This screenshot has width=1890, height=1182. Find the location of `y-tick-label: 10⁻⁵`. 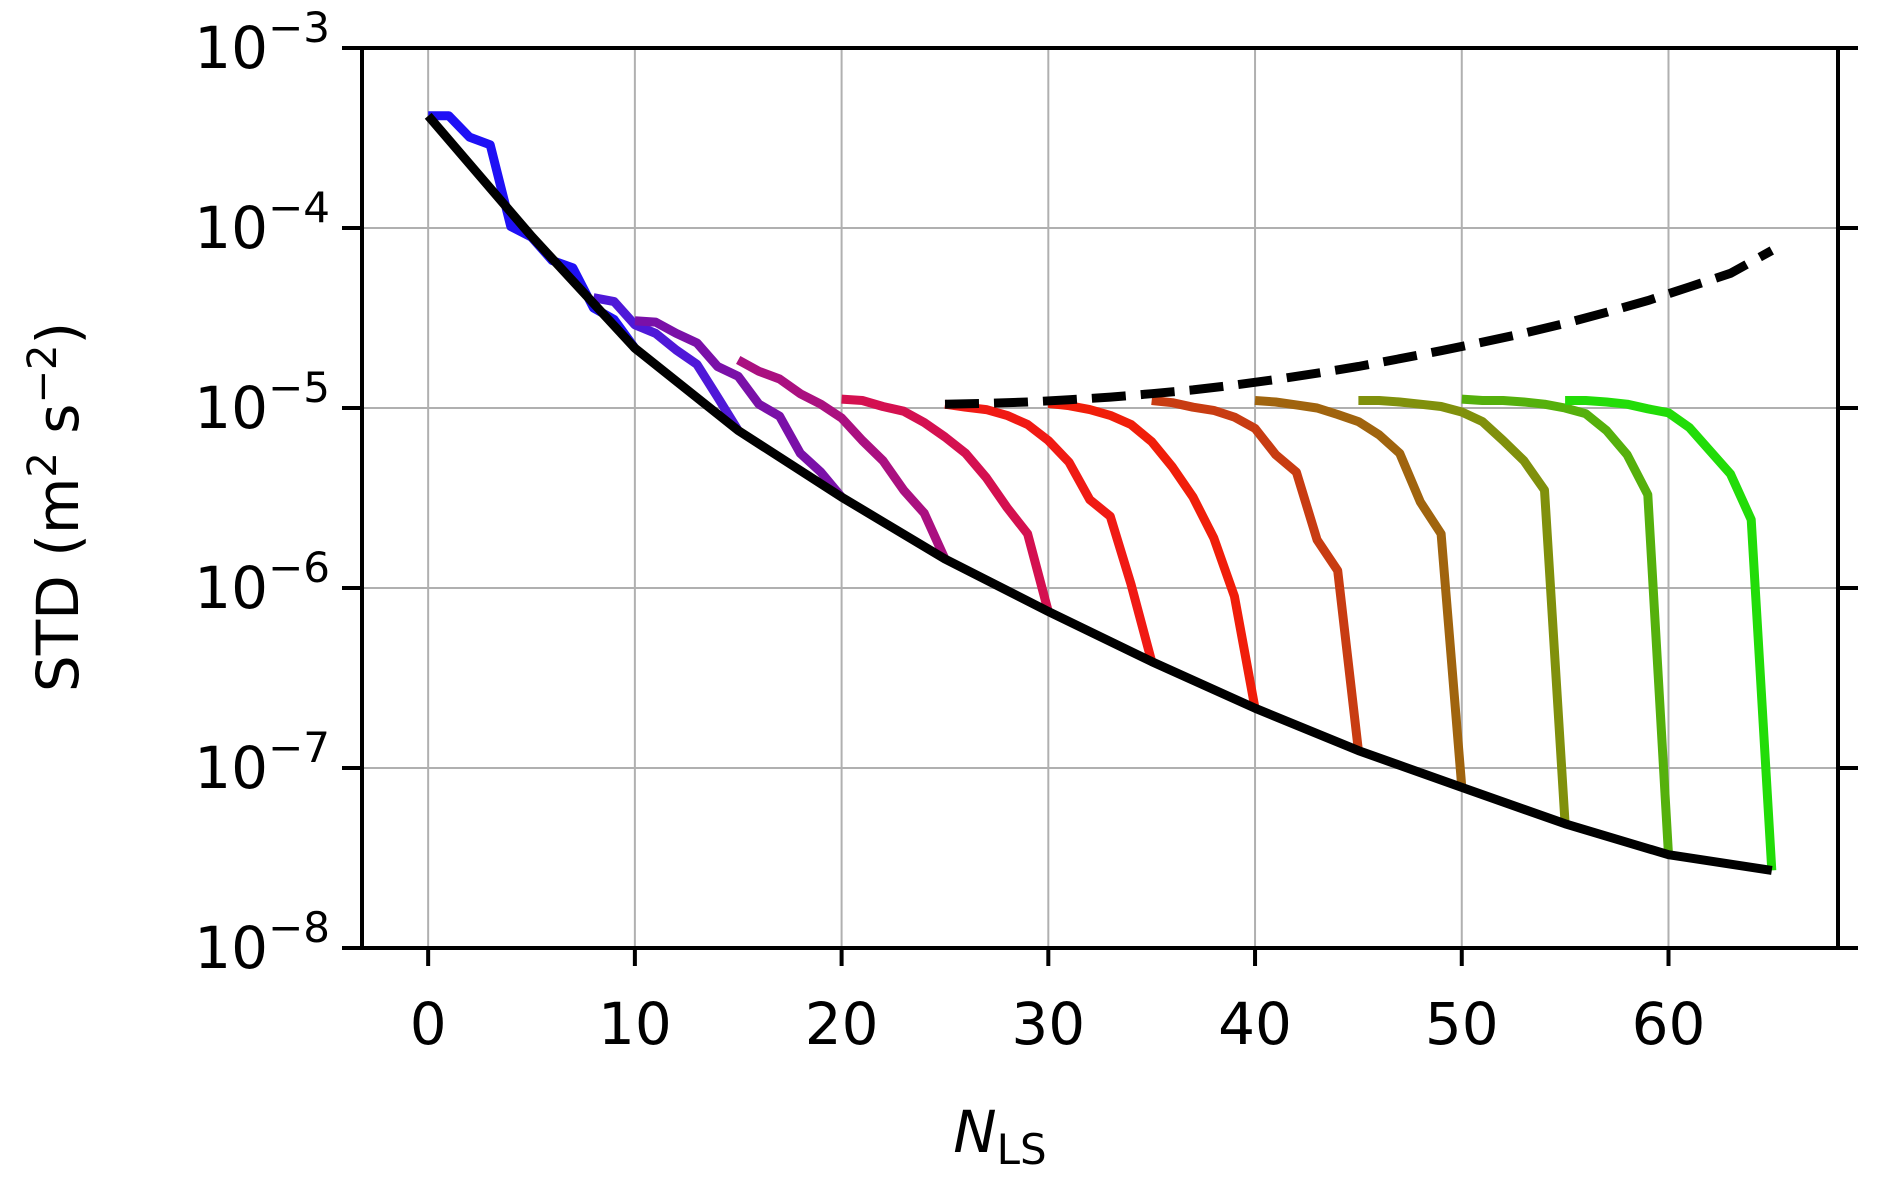

y-tick-label: 10⁻⁵ is located at coordinates (262, 402).